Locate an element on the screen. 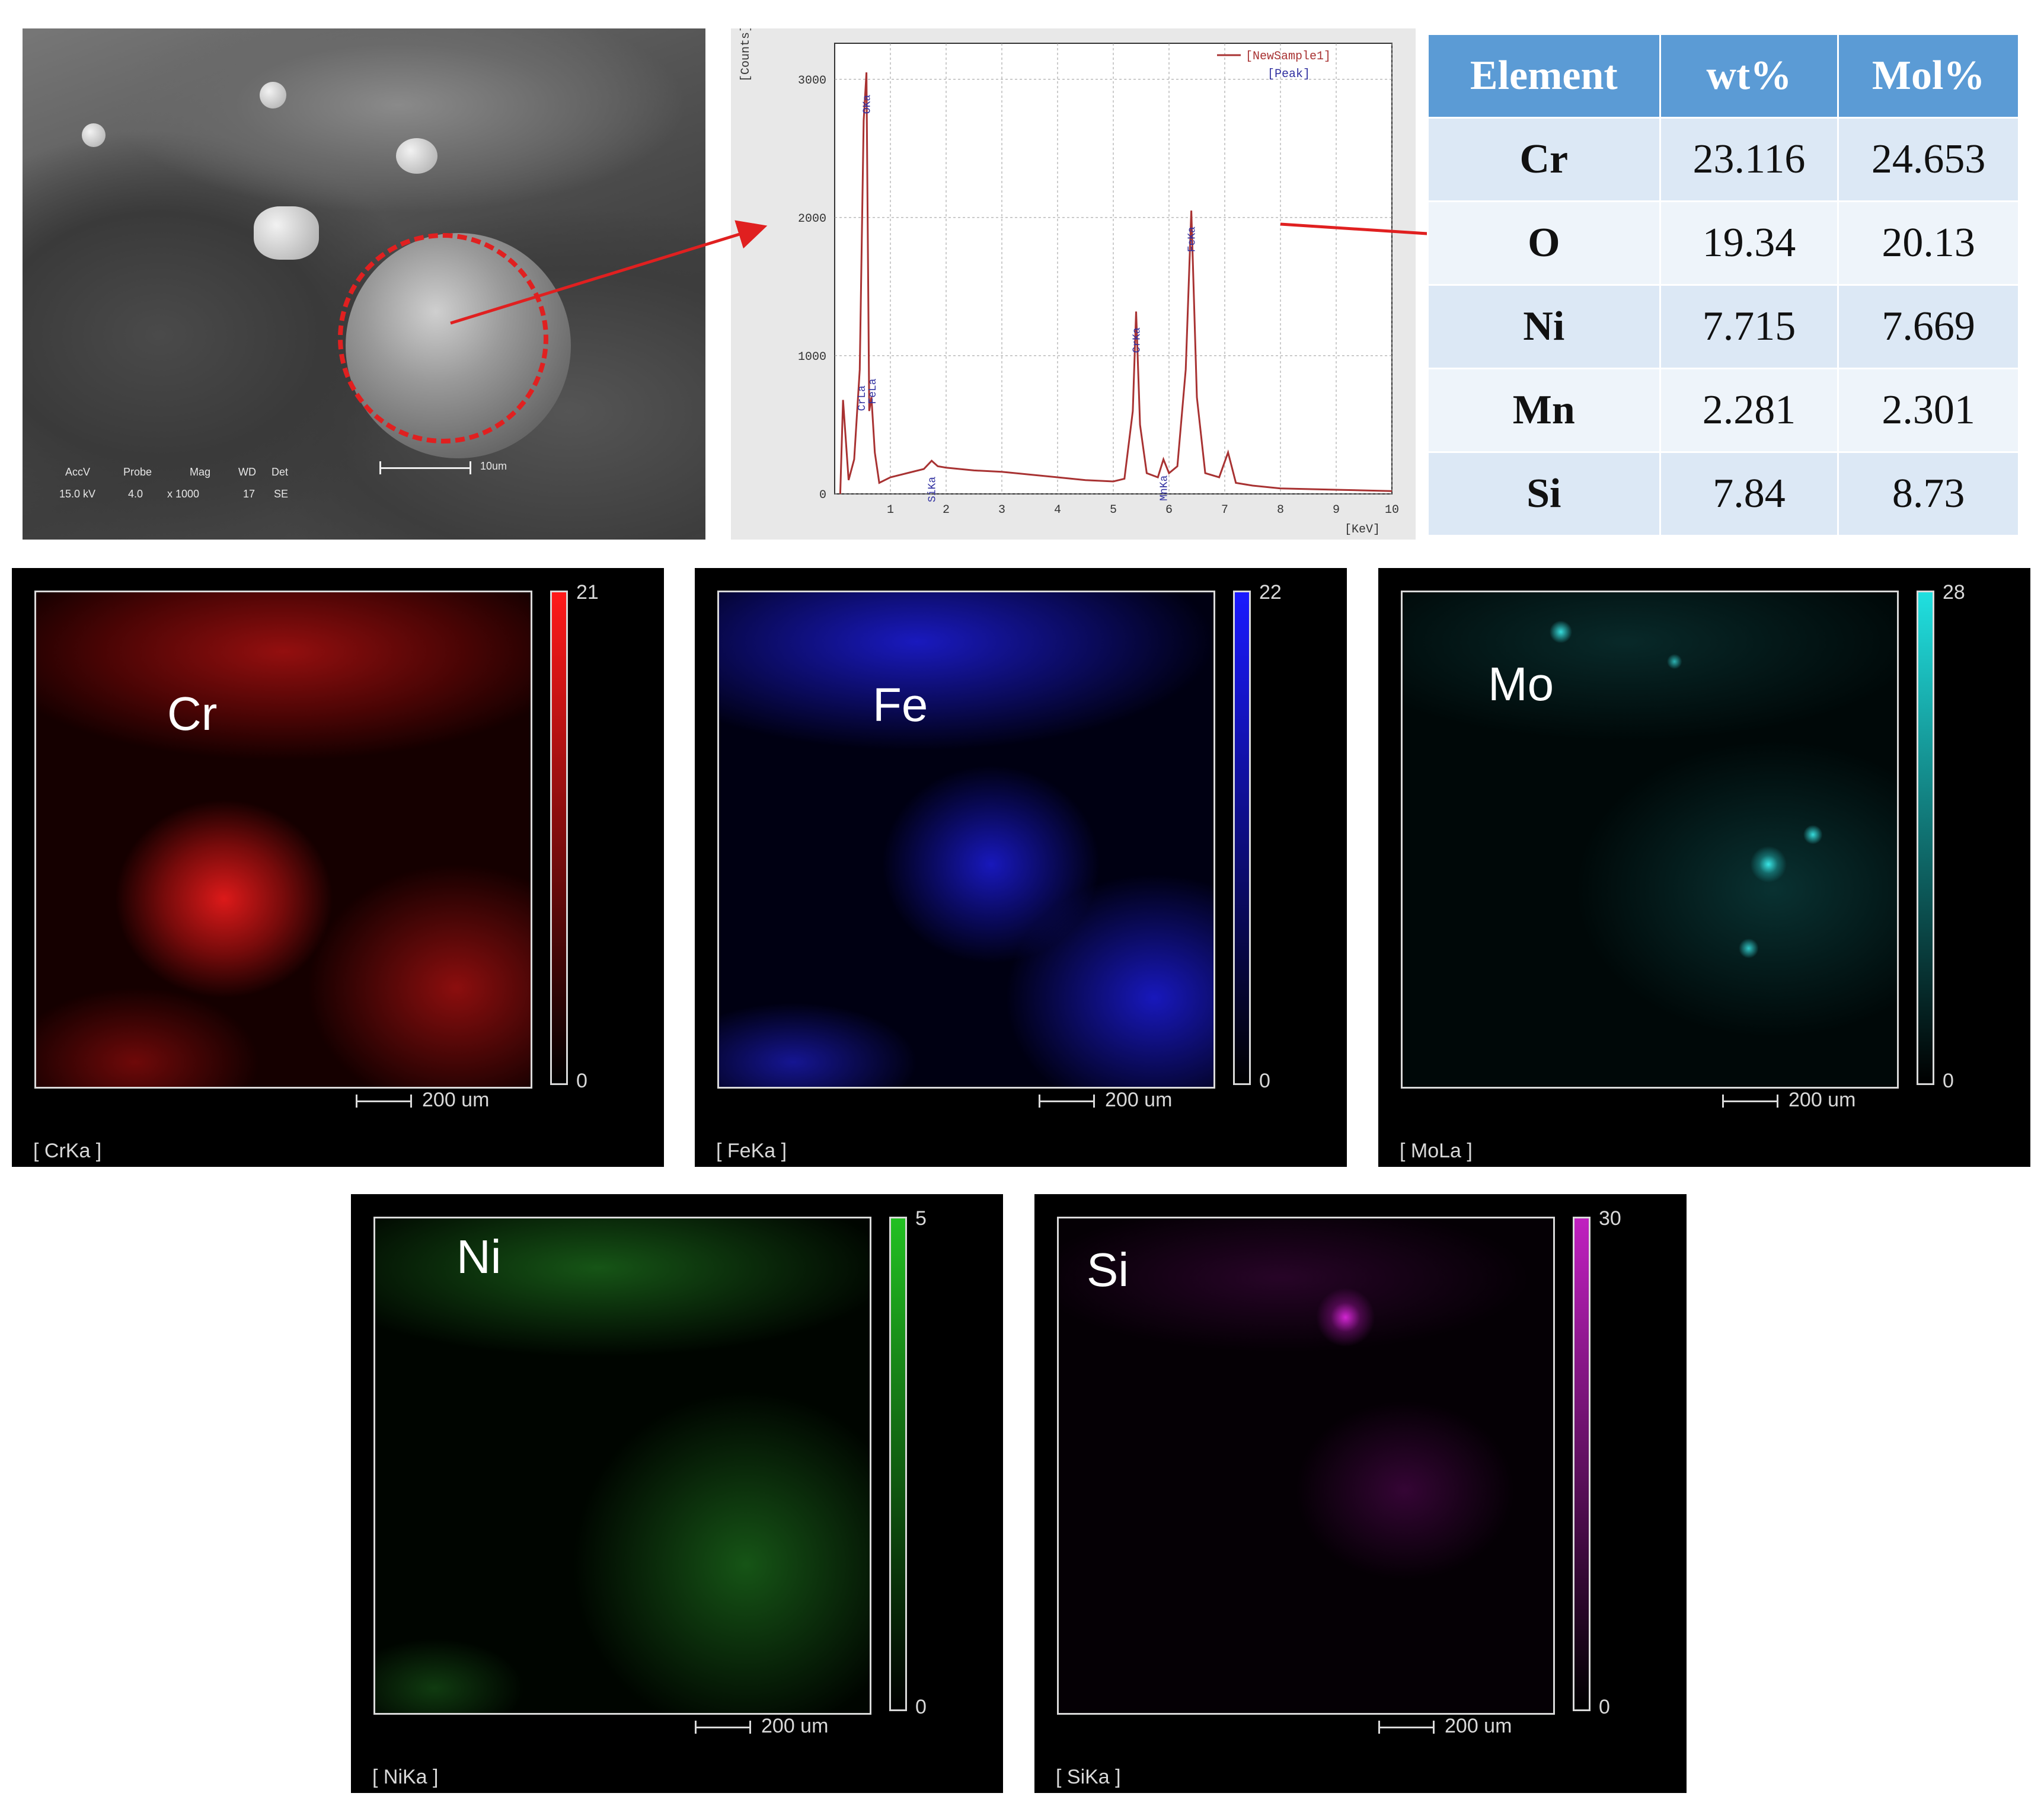 The image size is (2044, 1809). y-tick-label: 2000 is located at coordinates (812, 219).